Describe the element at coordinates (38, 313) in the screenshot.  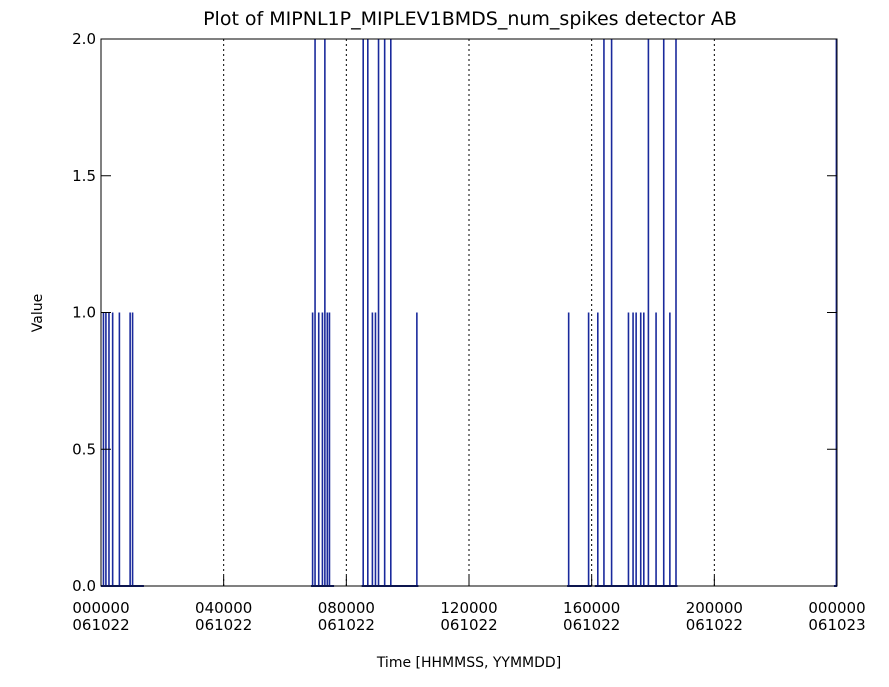
I see `y-axis-label: Value` at that location.